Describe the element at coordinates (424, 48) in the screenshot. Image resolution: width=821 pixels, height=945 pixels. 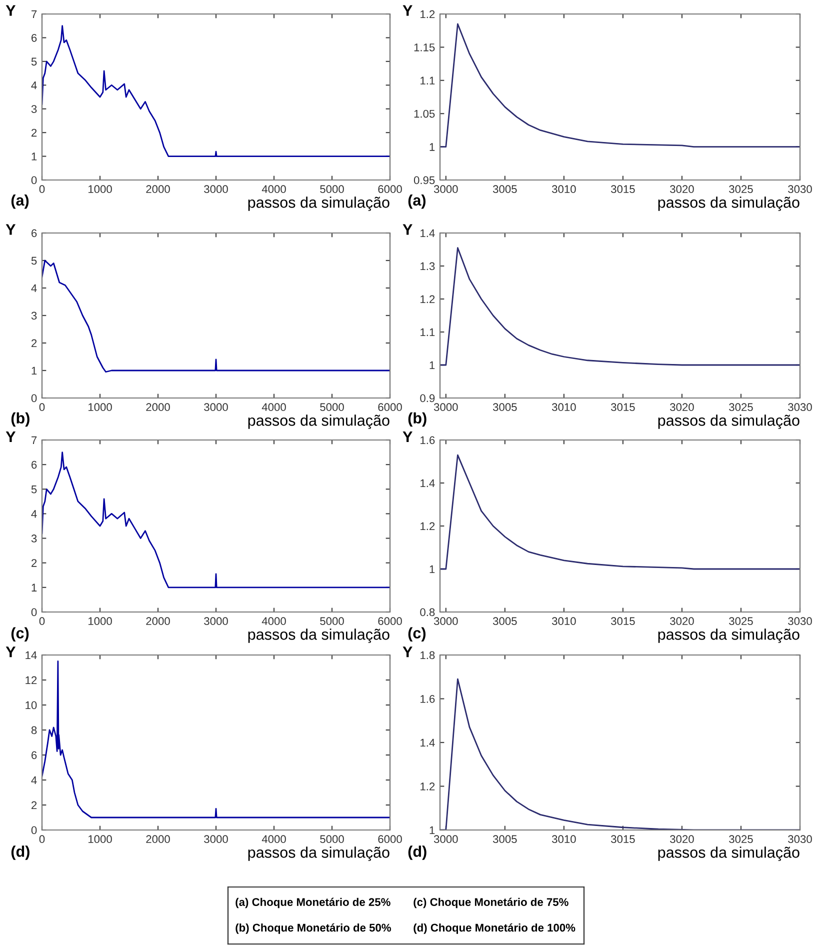
I see `y-tick-label: 1.15` at that location.